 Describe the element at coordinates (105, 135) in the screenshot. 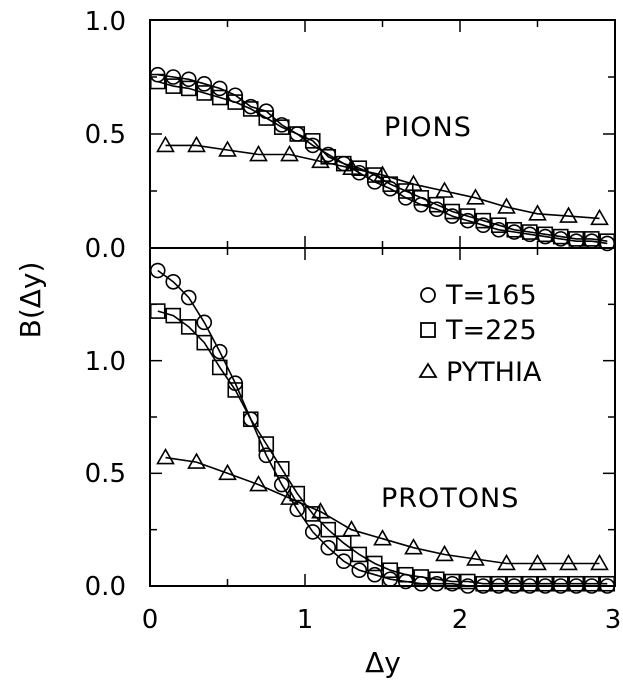

I see `top-ytick-label-1: 0.5` at that location.